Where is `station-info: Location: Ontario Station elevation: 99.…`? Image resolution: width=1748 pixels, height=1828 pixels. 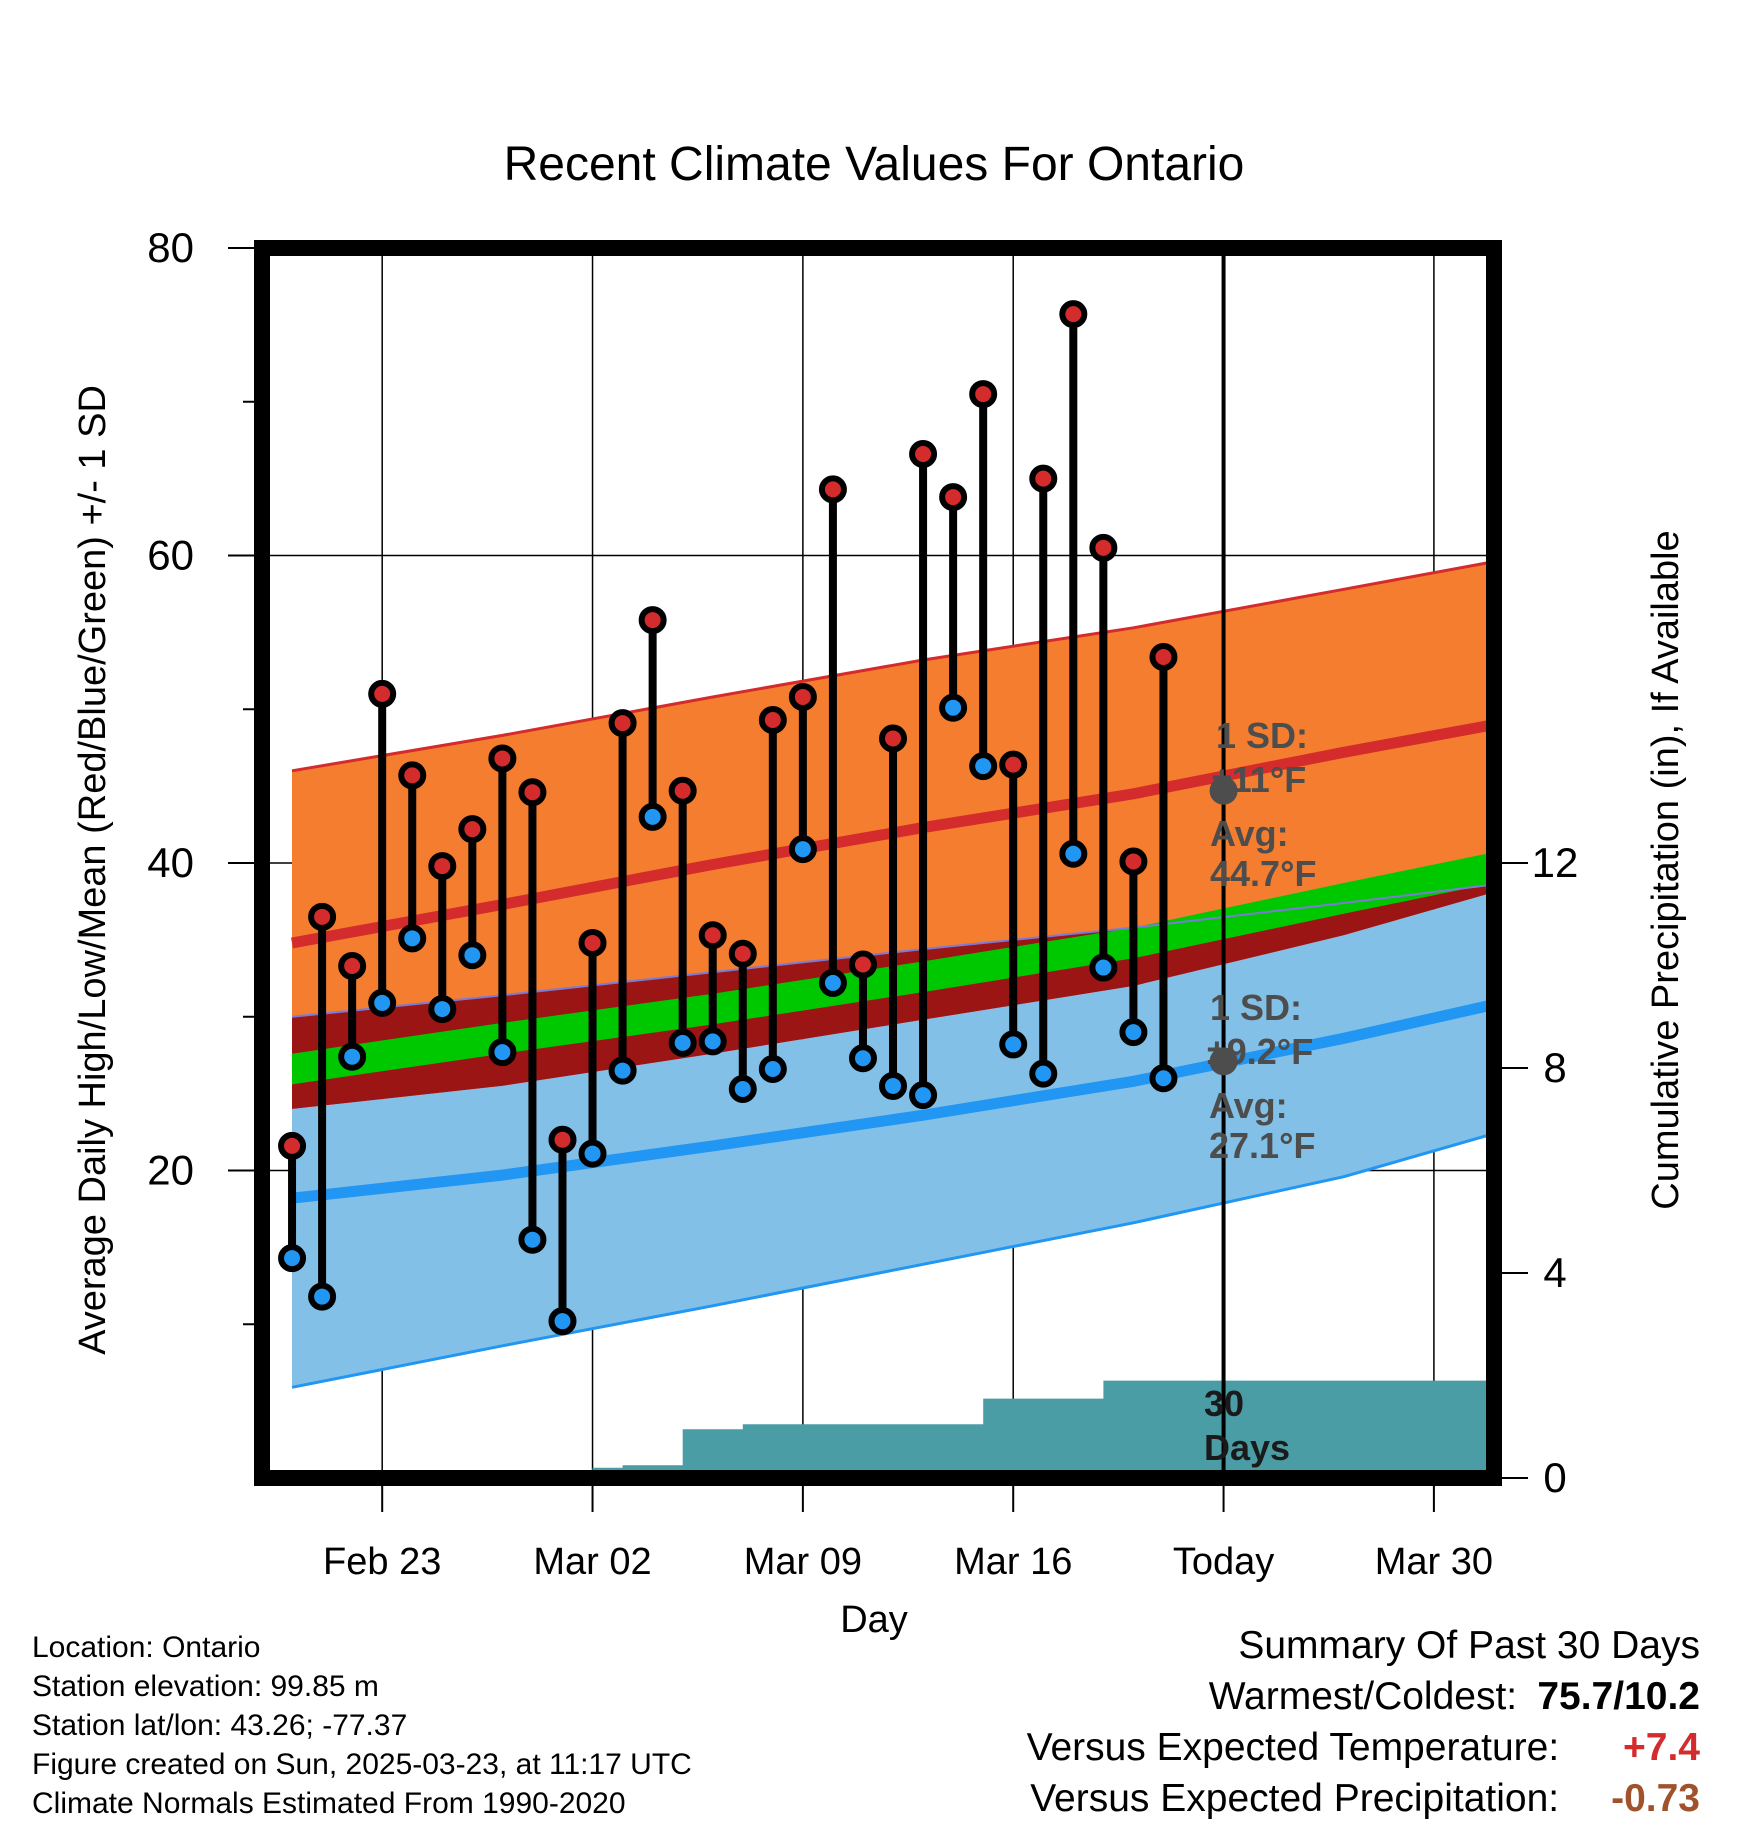
station-info: Location: Ontario Station elevation: 99.… is located at coordinates (362, 1725).